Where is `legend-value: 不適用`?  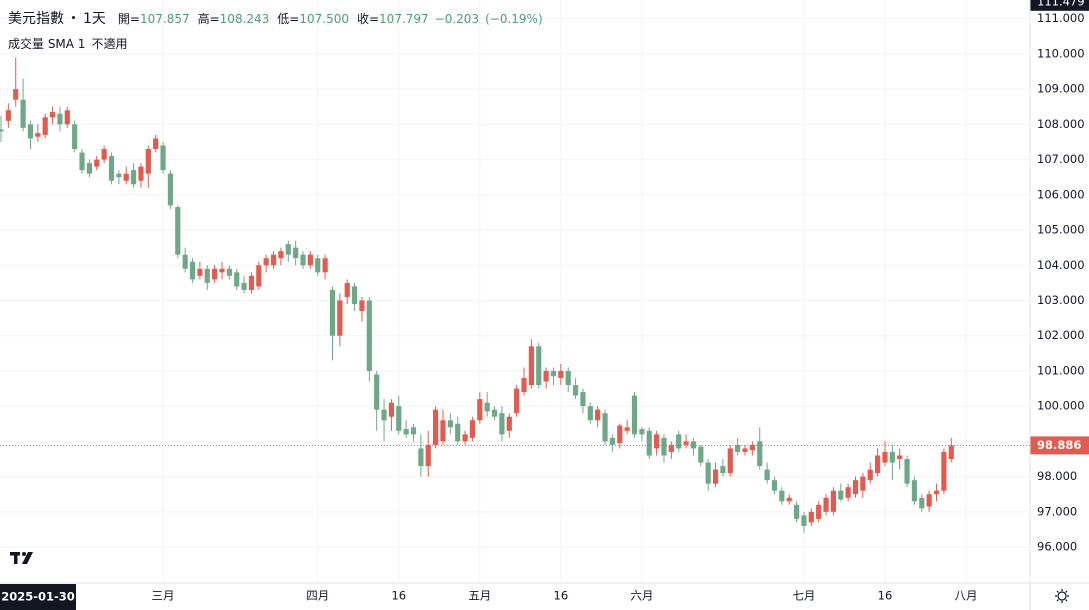 legend-value: 不適用 is located at coordinates (109, 44).